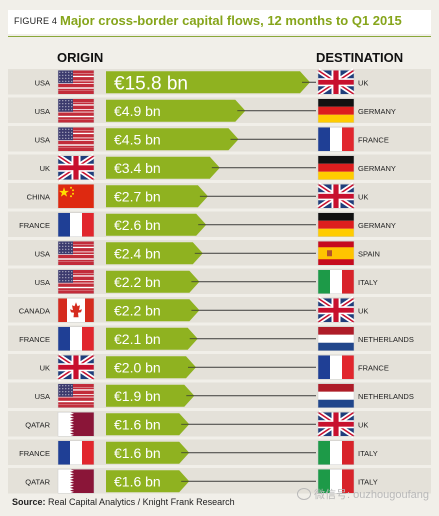 Image resolution: width=439 pixels, height=516 pixels. What do you see at coordinates (137, 339) in the screenshot?
I see `flow-value-label: €2.1 bn` at bounding box center [137, 339].